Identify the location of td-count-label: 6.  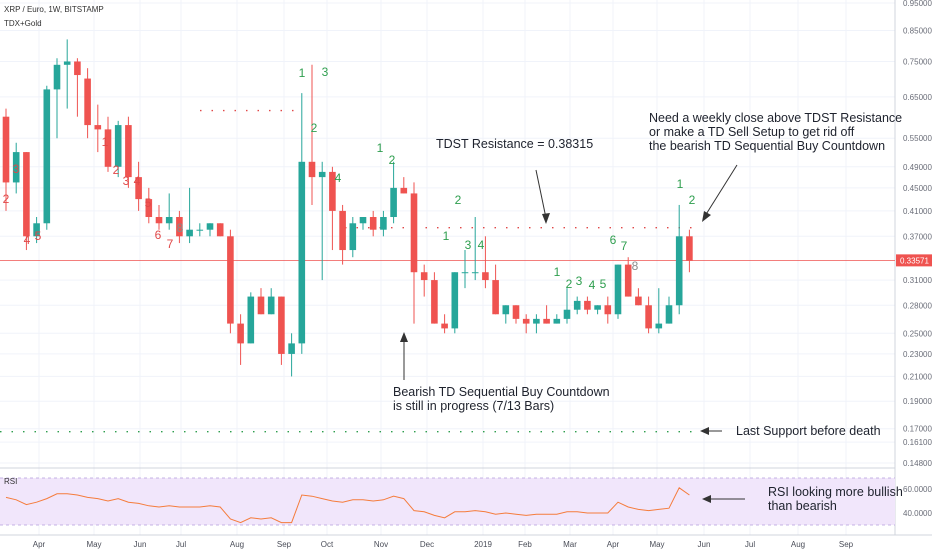
(613, 240).